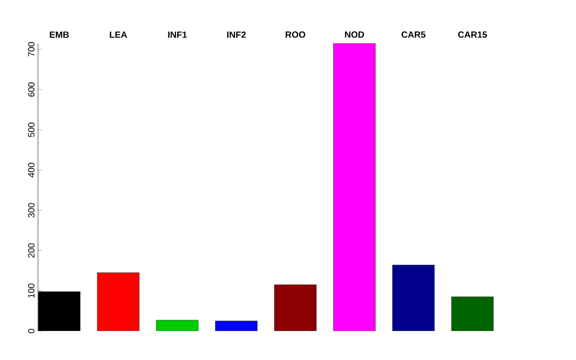 The image size is (576, 360). Describe the element at coordinates (31, 210) in the screenshot. I see `y-tick-label: 300` at that location.